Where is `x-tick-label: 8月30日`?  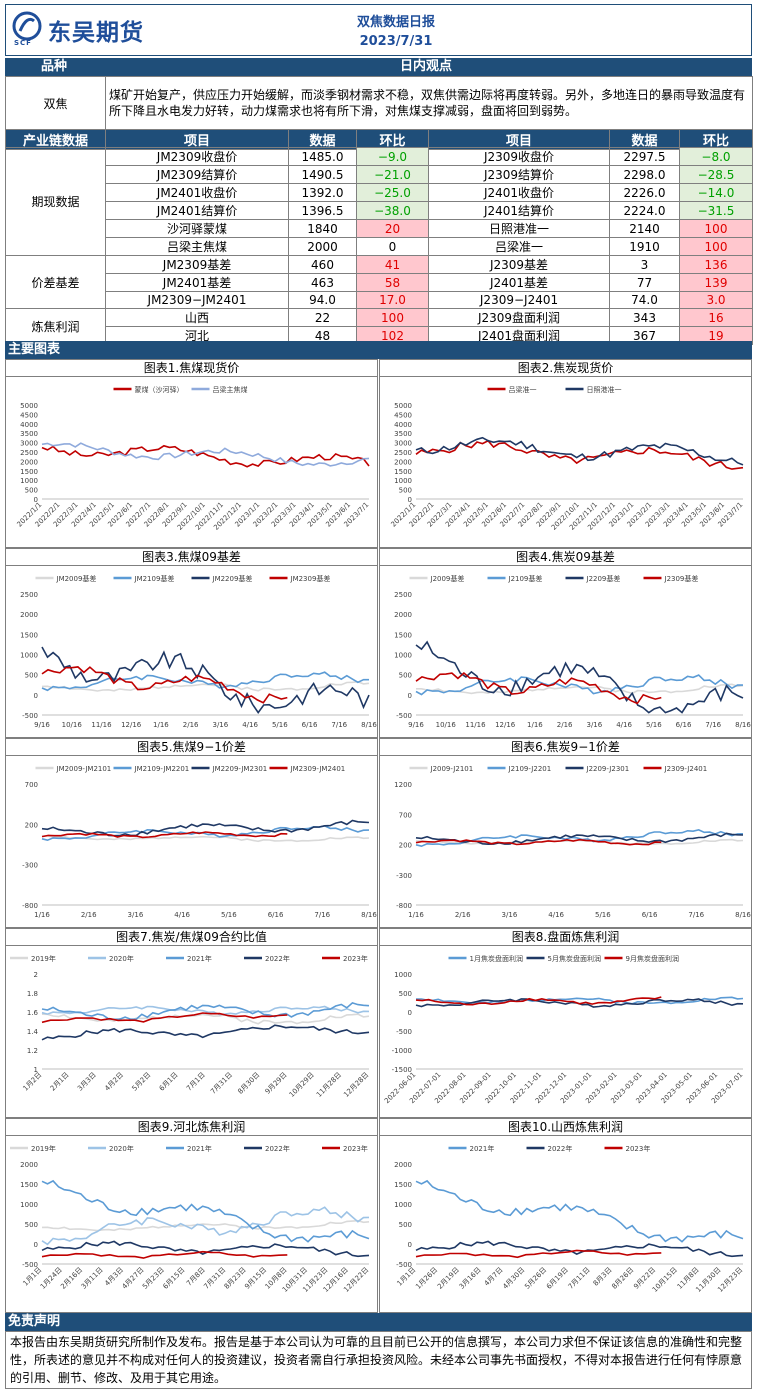
x-tick-label: 8月30日 is located at coordinates (248, 1083).